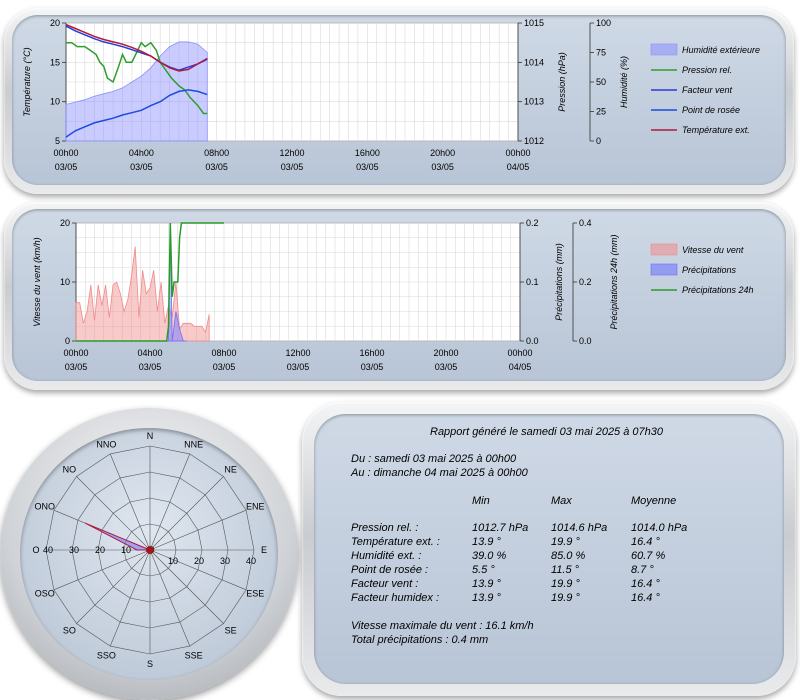 This screenshot has width=800, height=700. I want to click on axis-title-temp: Température (°C), so click(27, 81).